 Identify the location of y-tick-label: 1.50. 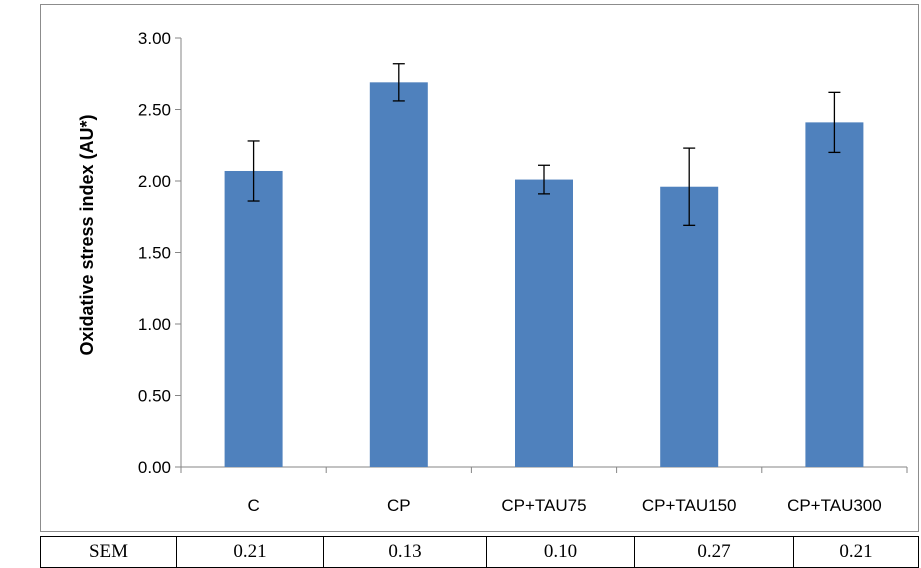
(154, 253).